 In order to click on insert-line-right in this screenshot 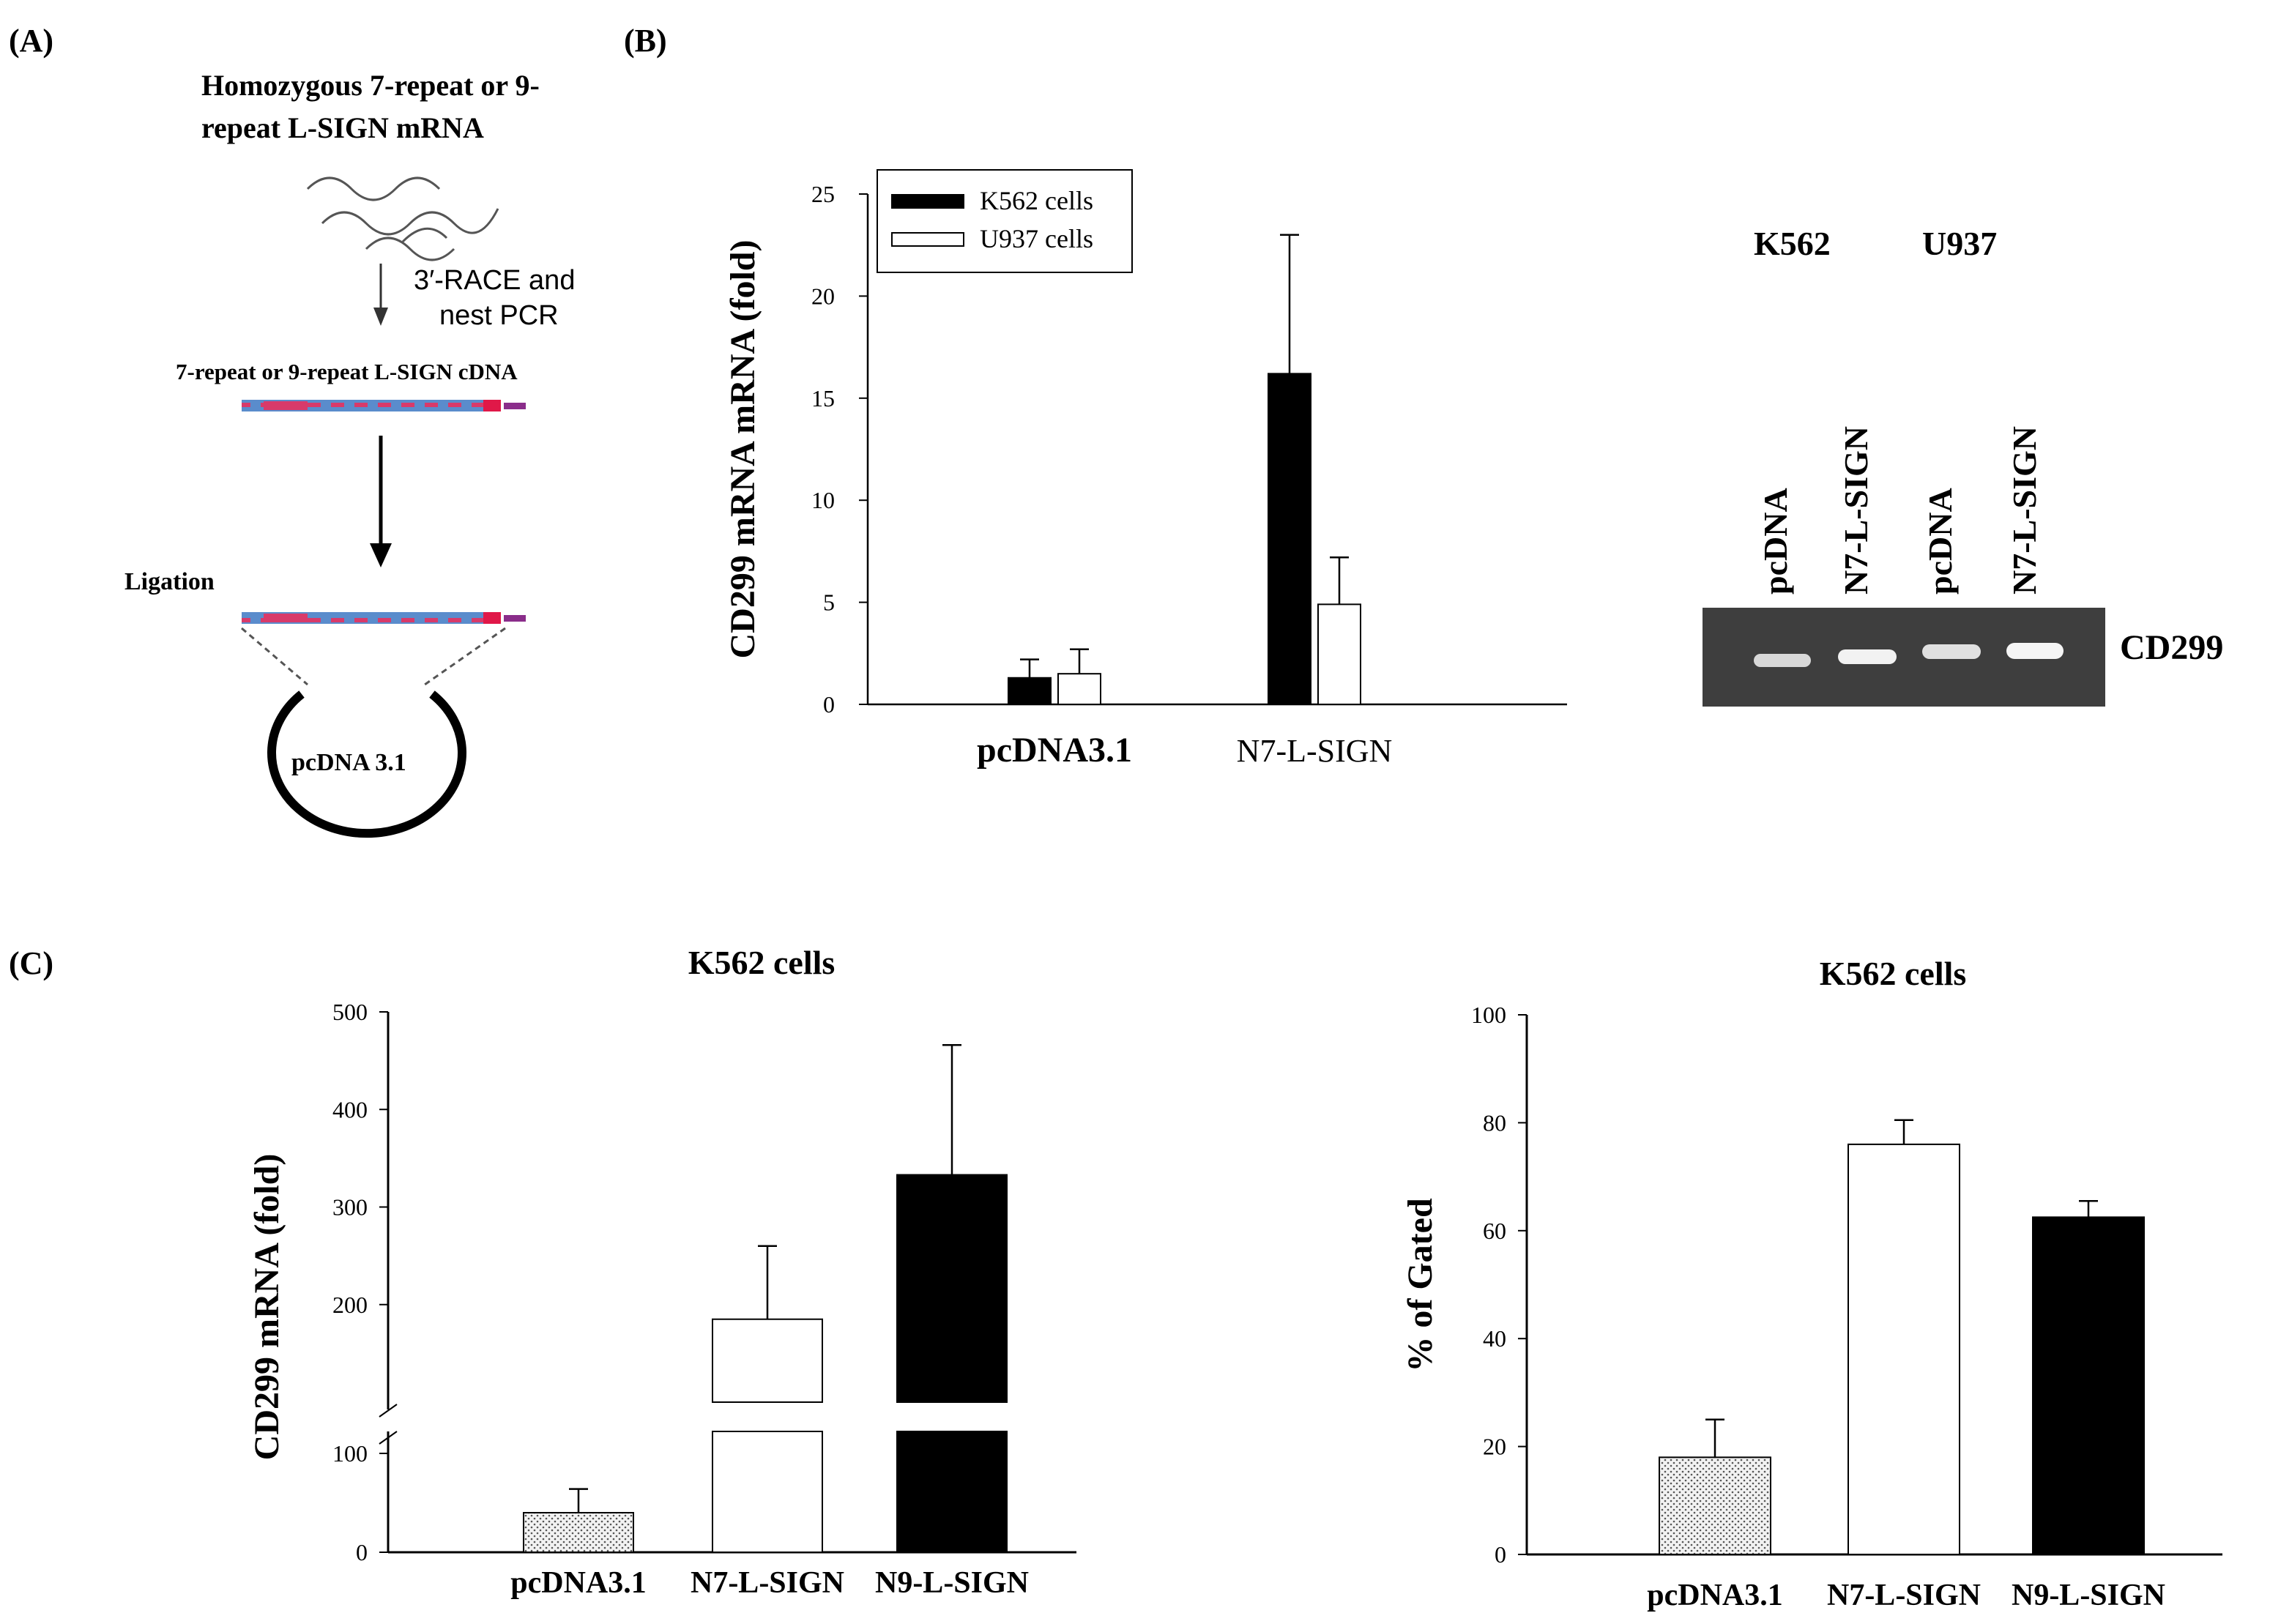, I will do `click(465, 656)`.